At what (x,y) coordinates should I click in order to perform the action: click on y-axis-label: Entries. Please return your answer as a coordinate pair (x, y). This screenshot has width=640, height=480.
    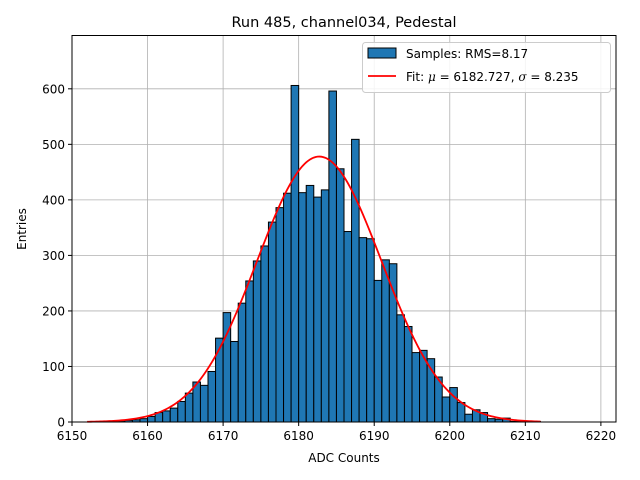
    Looking at the image, I should click on (22, 229).